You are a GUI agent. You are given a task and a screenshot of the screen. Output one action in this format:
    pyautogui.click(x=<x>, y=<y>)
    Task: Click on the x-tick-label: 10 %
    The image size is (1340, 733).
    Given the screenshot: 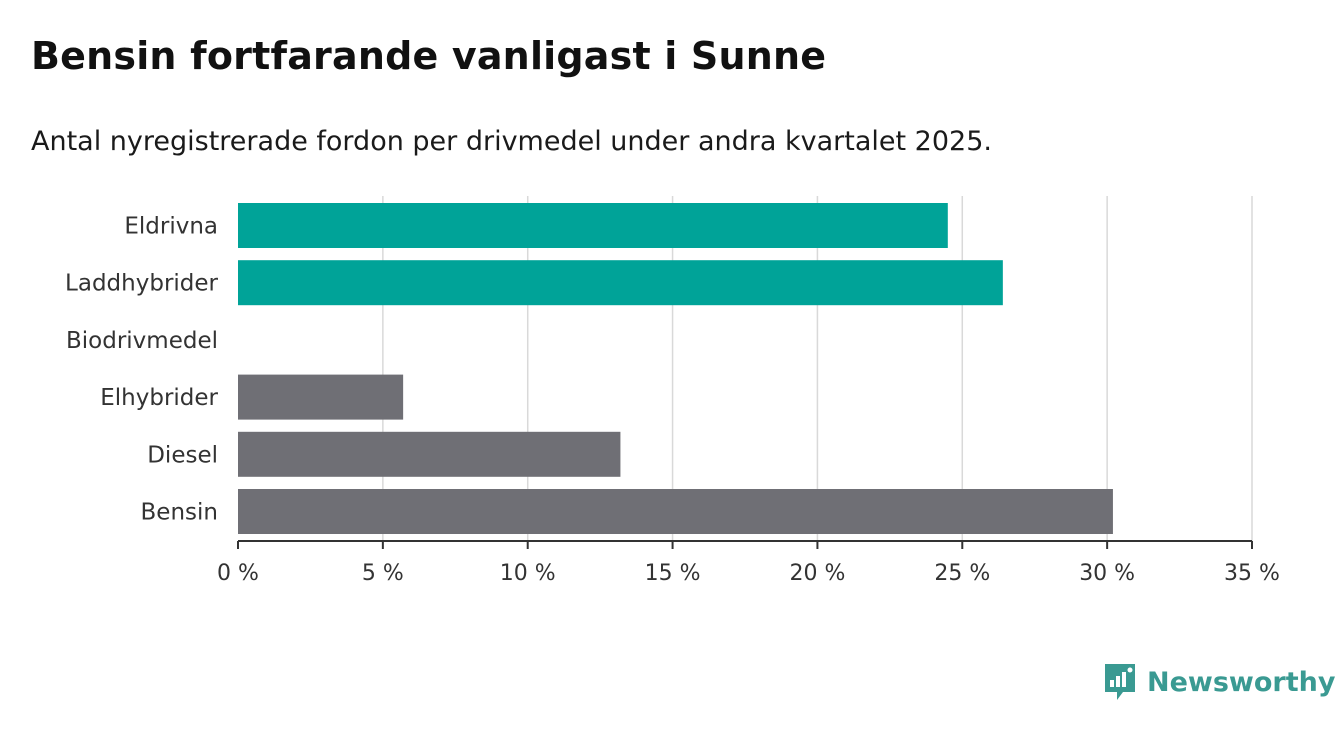 What is the action you would take?
    pyautogui.click(x=528, y=573)
    